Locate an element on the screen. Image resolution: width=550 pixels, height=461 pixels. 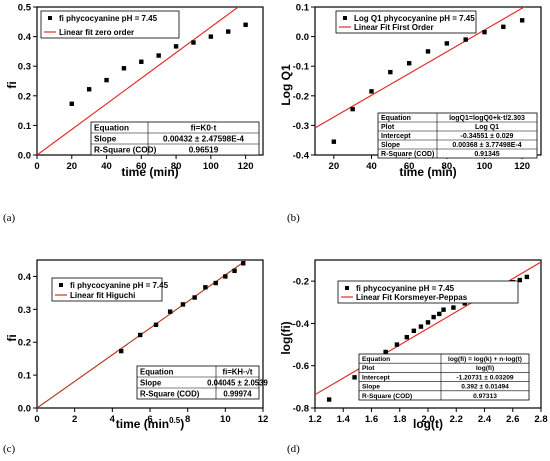
y-tick-label: -0.1 is located at coordinates (301, 67).